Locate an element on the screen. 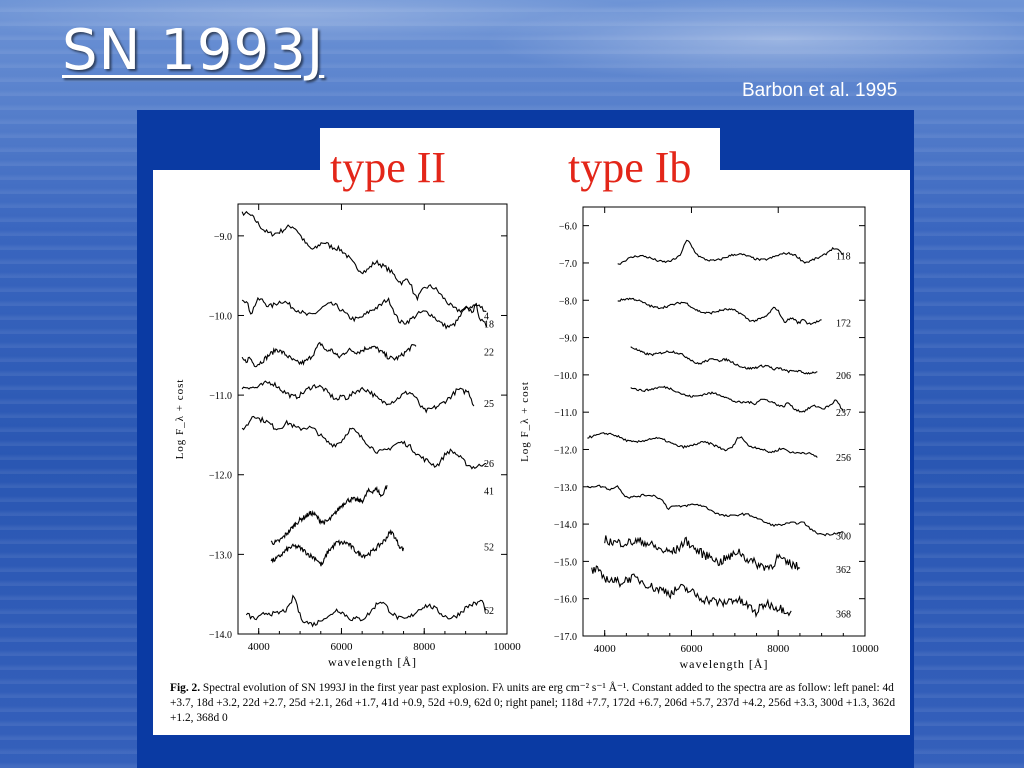 The image size is (1024, 768). series-label: 237 is located at coordinates (843, 413).